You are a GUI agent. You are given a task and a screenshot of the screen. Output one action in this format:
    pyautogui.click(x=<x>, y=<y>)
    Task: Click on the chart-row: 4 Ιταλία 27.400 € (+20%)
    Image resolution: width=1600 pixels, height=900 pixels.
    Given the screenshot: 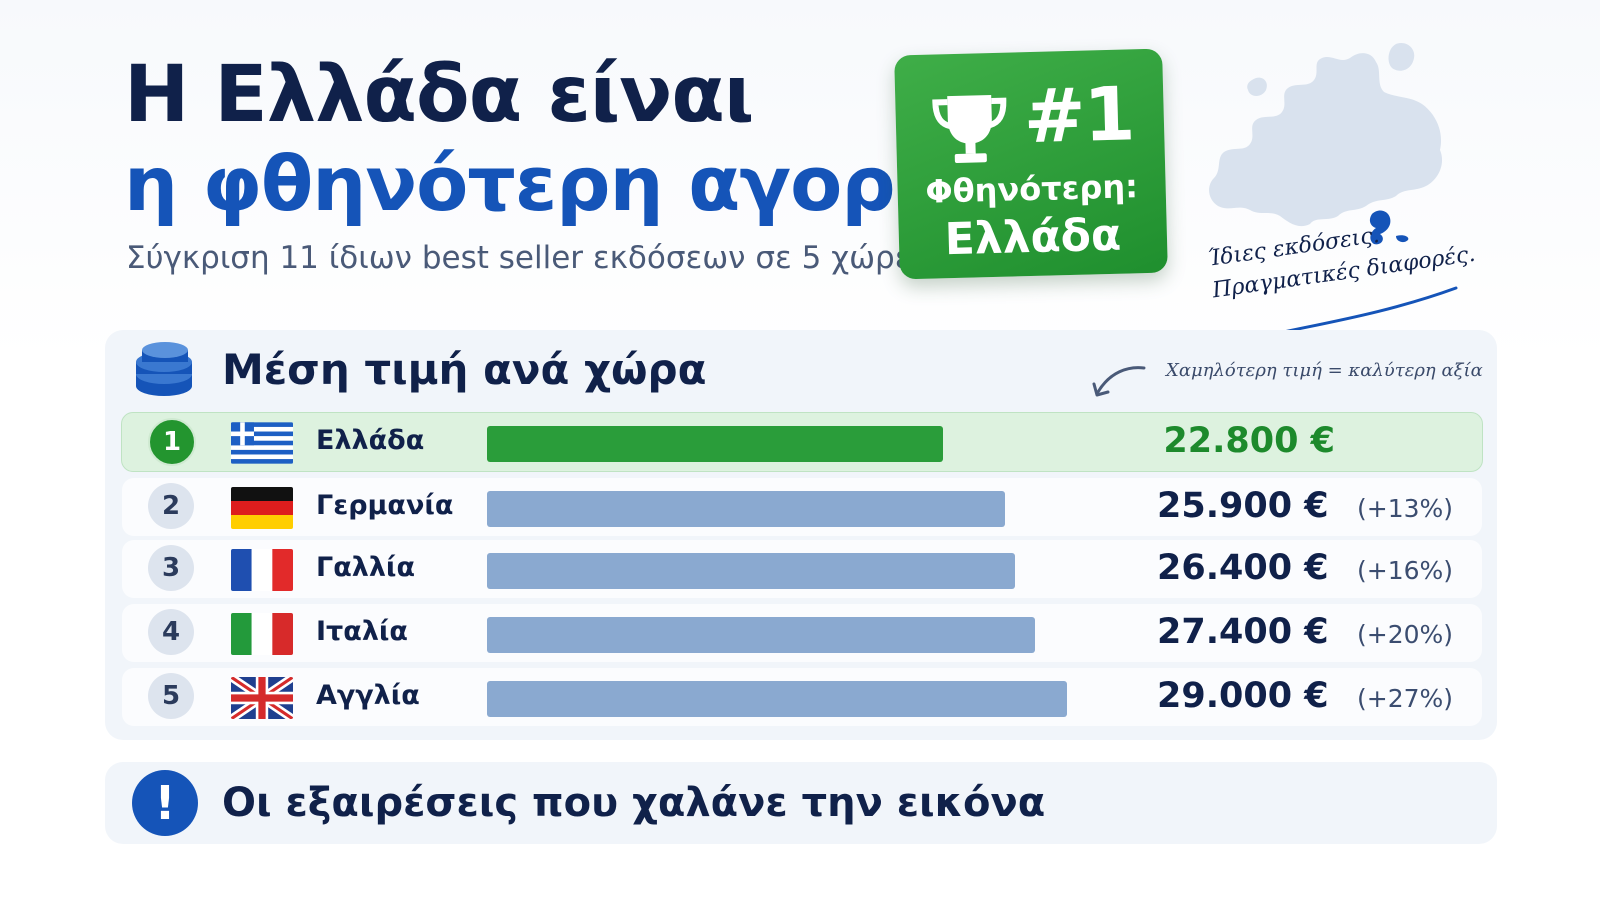 What is the action you would take?
    pyautogui.click(x=802, y=633)
    